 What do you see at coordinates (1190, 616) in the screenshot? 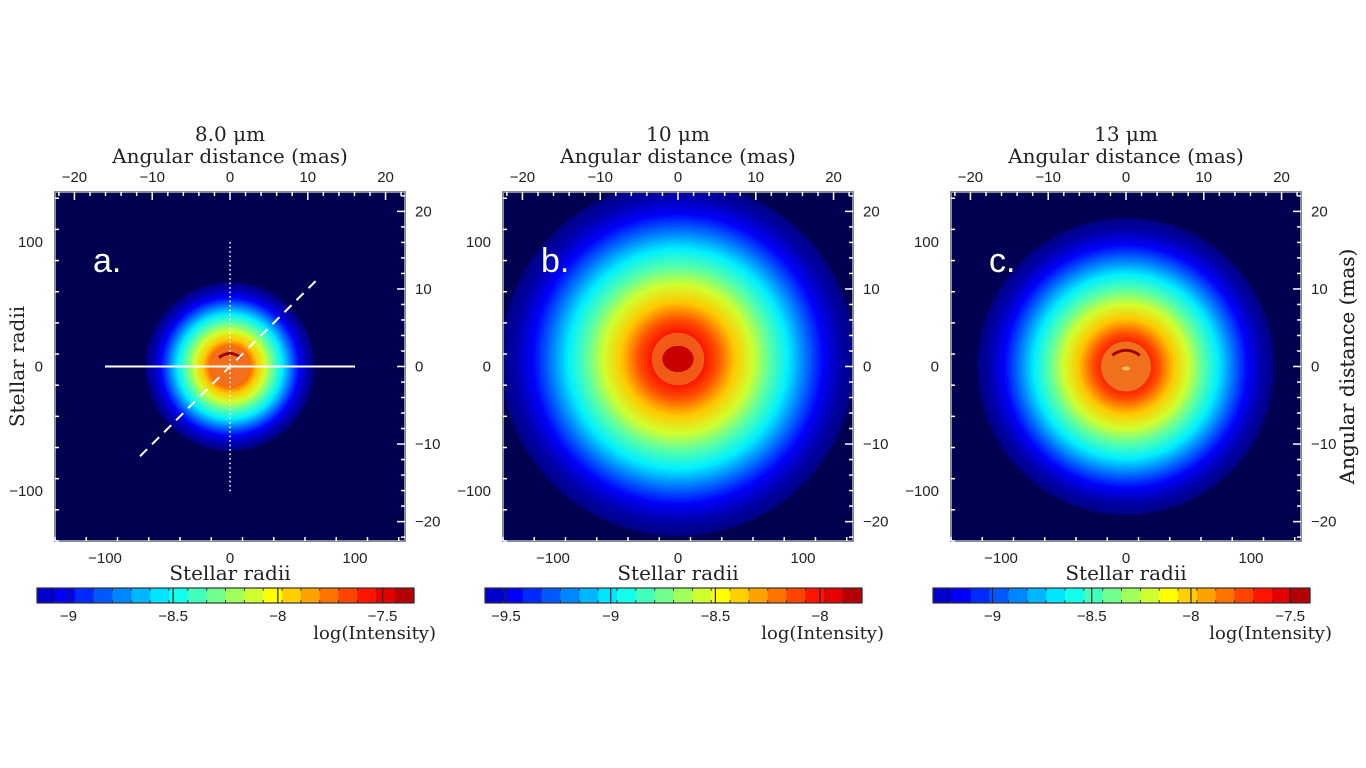
I see `colorbar-tick-label: −8` at bounding box center [1190, 616].